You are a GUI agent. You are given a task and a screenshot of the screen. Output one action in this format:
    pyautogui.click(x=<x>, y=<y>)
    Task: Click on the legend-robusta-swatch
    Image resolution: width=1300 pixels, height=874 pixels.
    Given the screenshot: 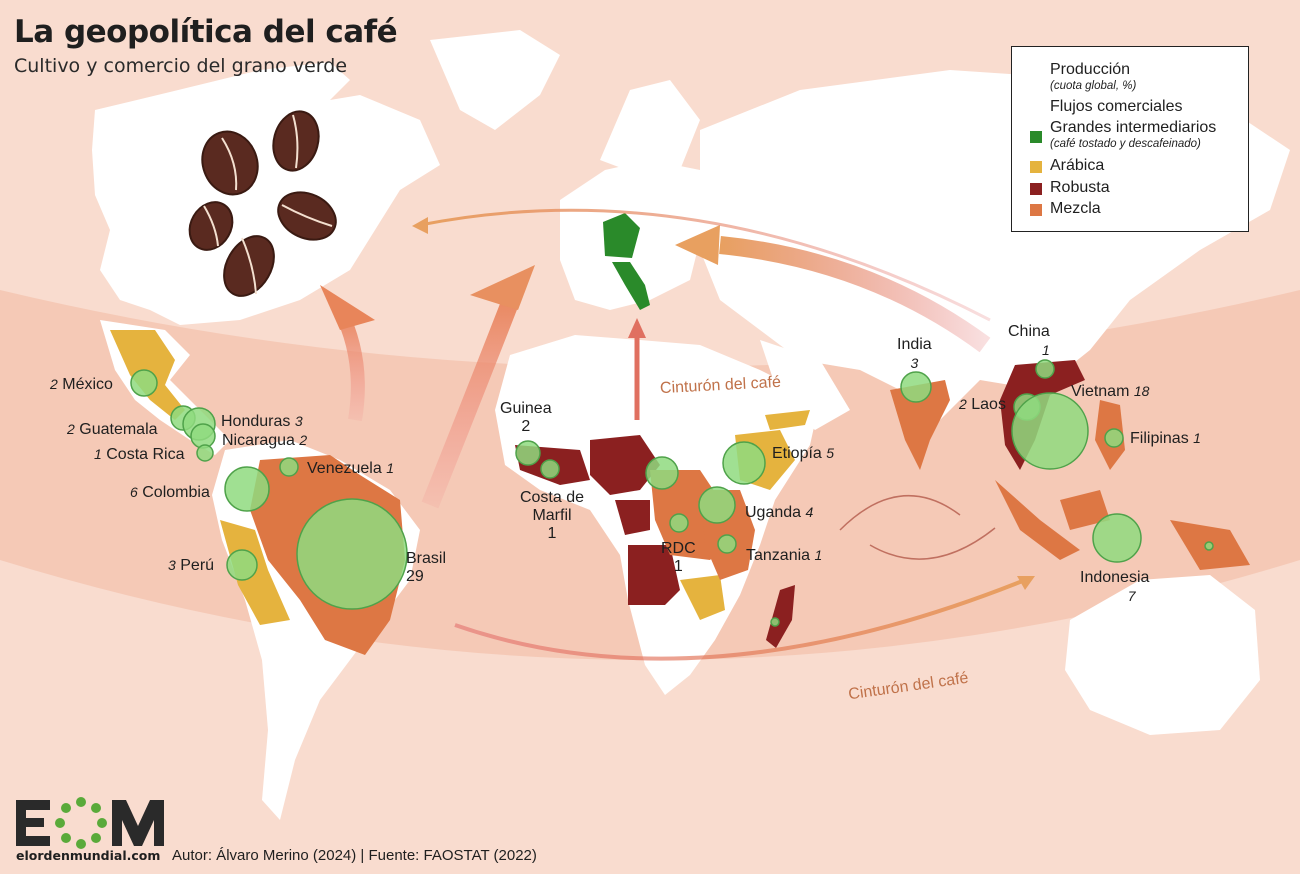 What is the action you would take?
    pyautogui.click(x=1036, y=189)
    